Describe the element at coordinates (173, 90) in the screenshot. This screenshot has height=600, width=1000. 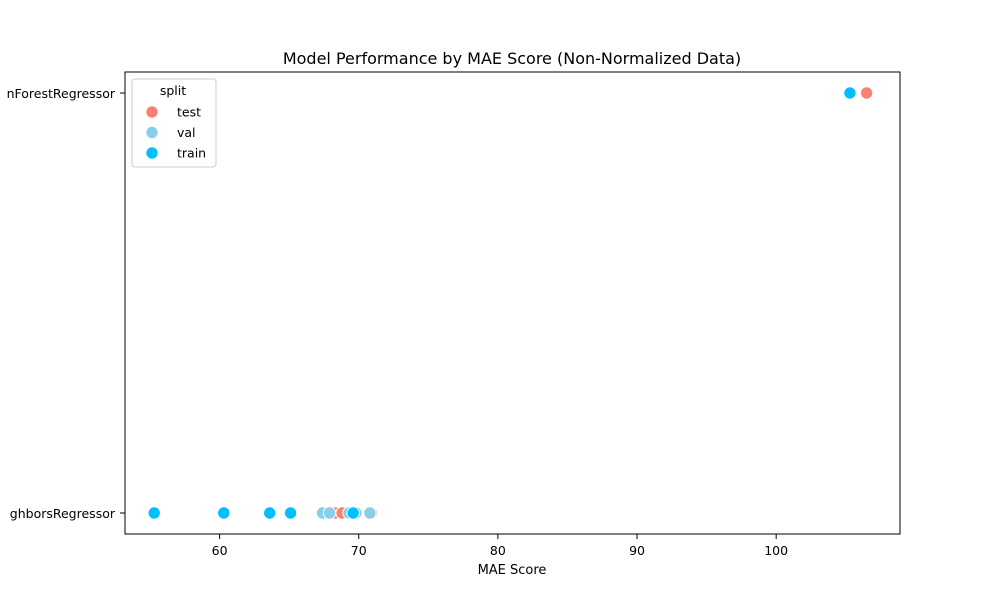
I see `legend-title: split` at that location.